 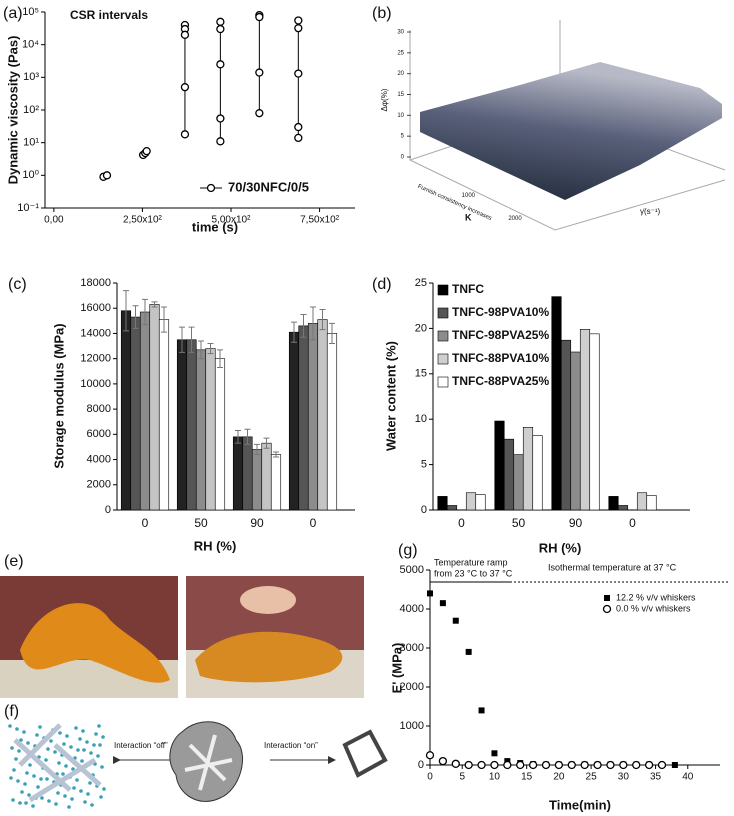 What do you see at coordinates (99, 409) in the screenshot?
I see `y-tick-label: 8000` at bounding box center [99, 409].